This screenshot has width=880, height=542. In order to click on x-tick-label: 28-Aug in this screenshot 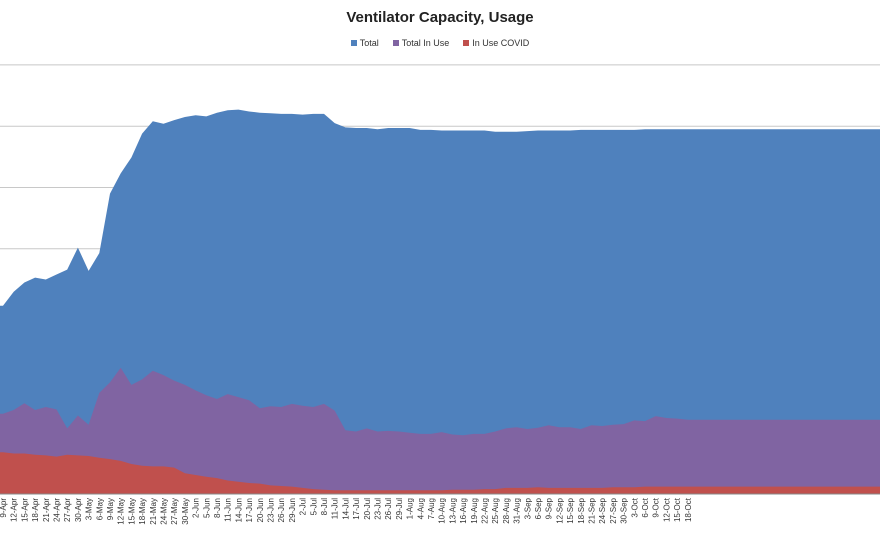, I will do `click(506, 511)`.